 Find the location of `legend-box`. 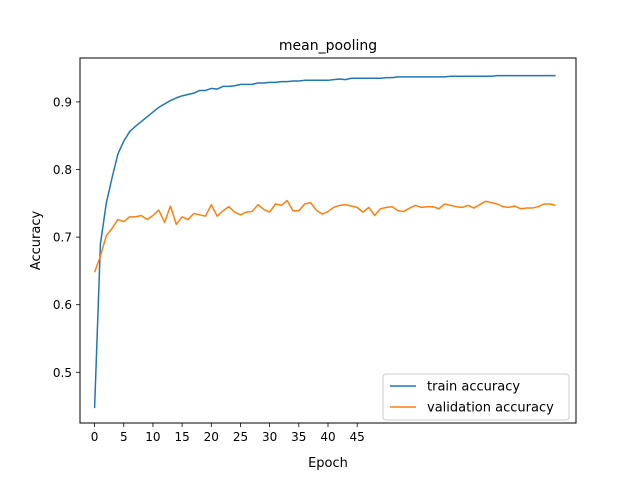

legend-box is located at coordinates (476, 397).